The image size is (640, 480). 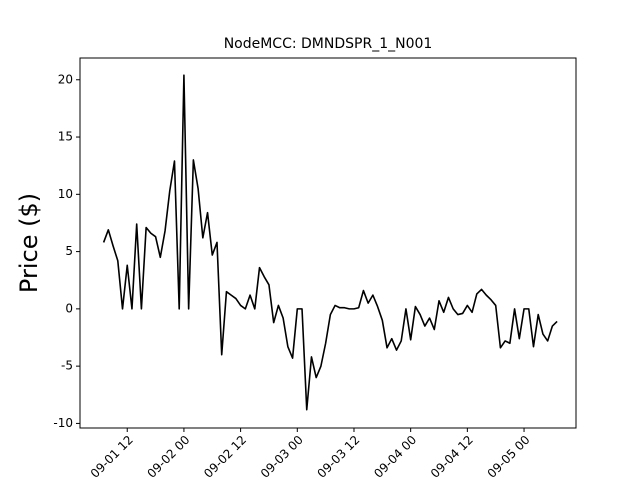 I want to click on y-tick-label: 5, so click(x=69, y=251).